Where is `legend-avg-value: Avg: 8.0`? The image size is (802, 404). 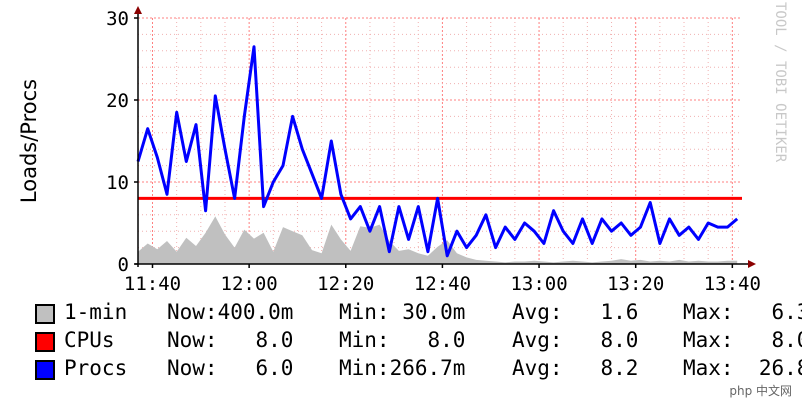
legend-avg-value: Avg: 8.0 is located at coordinates (575, 340).